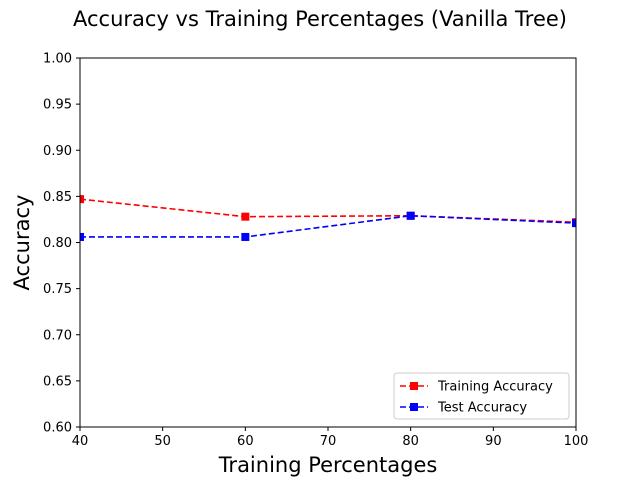 The height and width of the screenshot is (480, 640). What do you see at coordinates (328, 441) in the screenshot?
I see `x-tick-label: 70` at bounding box center [328, 441].